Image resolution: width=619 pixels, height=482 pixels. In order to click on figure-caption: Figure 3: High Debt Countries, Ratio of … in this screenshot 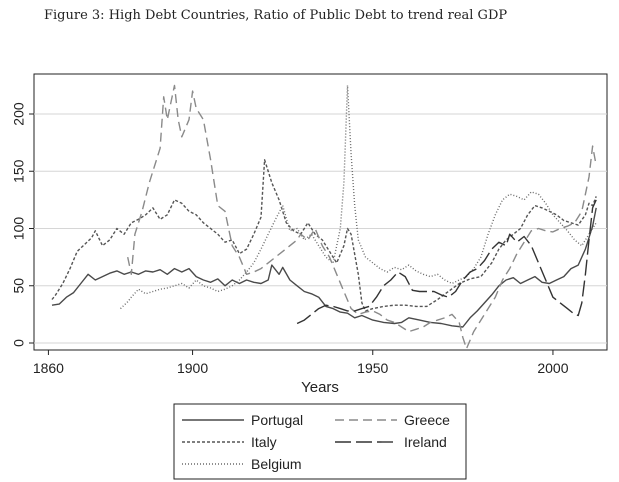, I will do `click(276, 15)`.